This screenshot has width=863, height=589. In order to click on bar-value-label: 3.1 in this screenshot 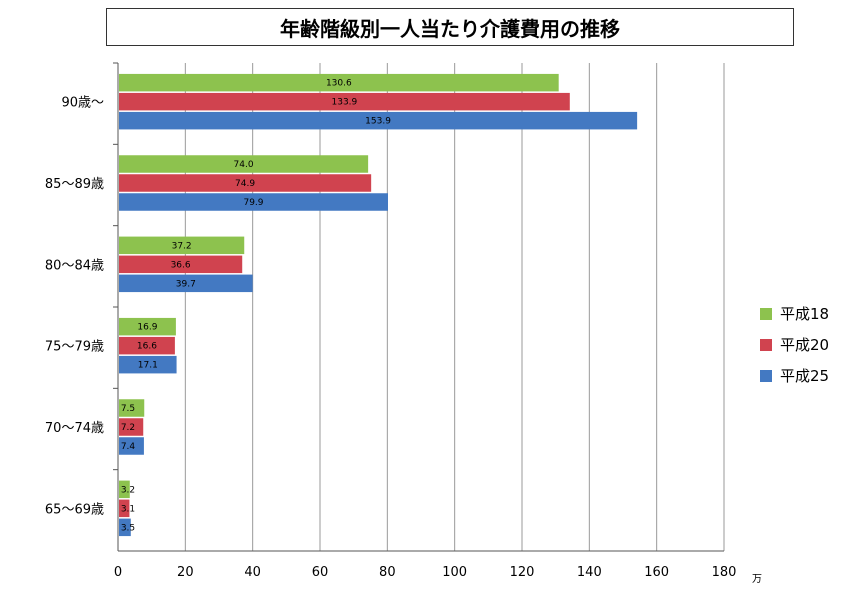, I will do `click(128, 509)`.